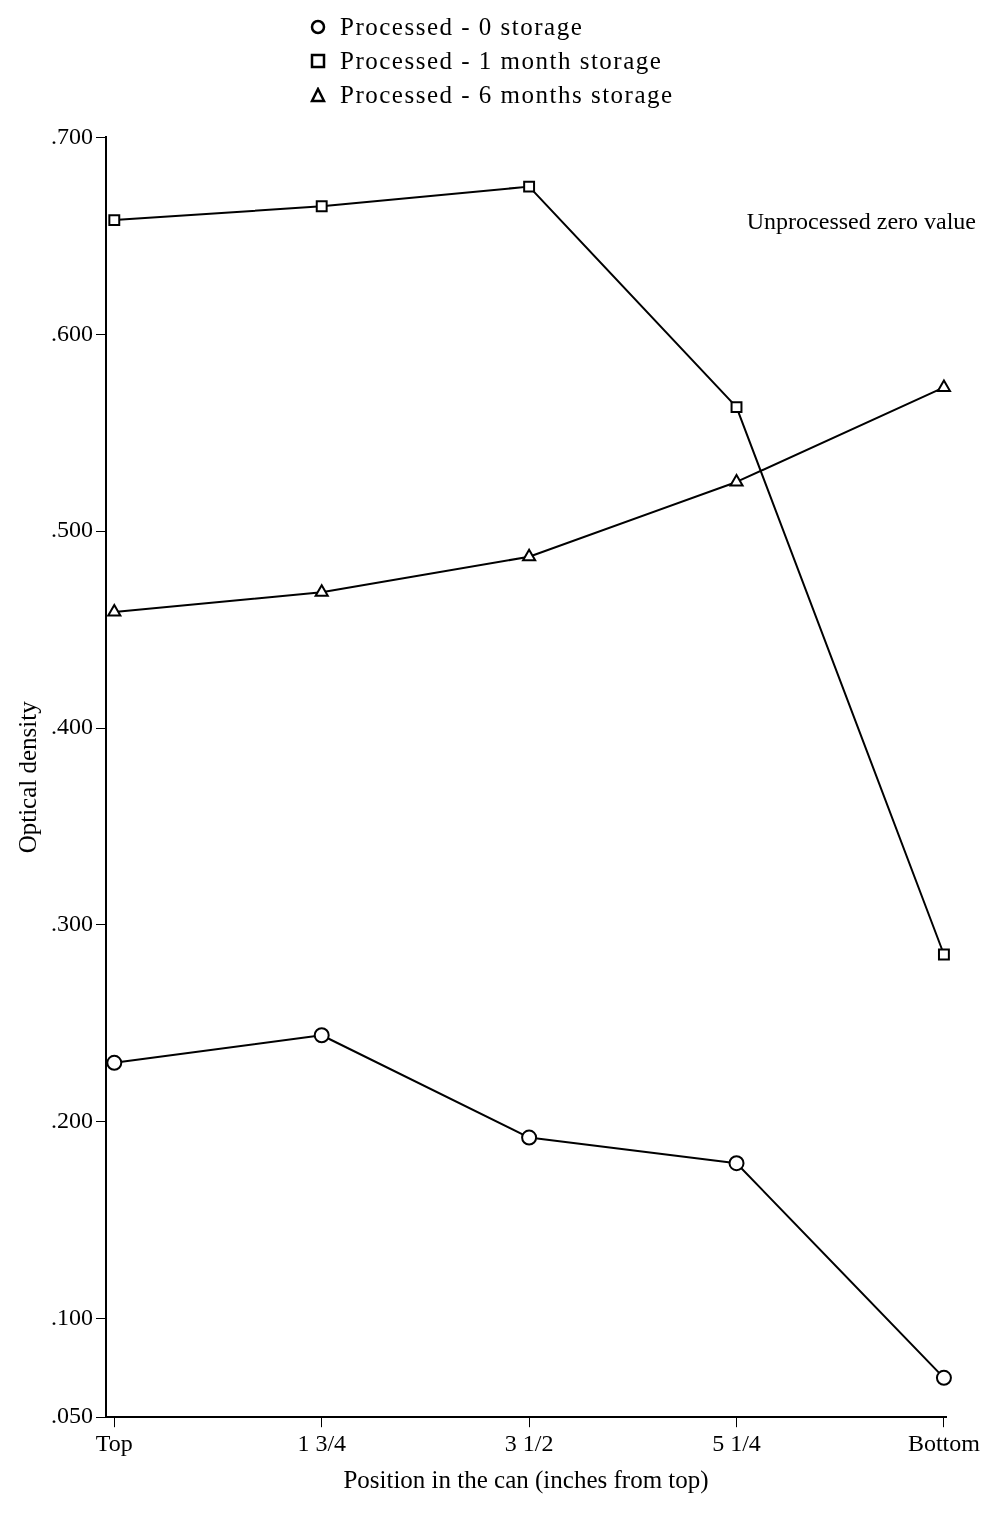  I want to click on y-tick-label: .400, so click(72, 726).